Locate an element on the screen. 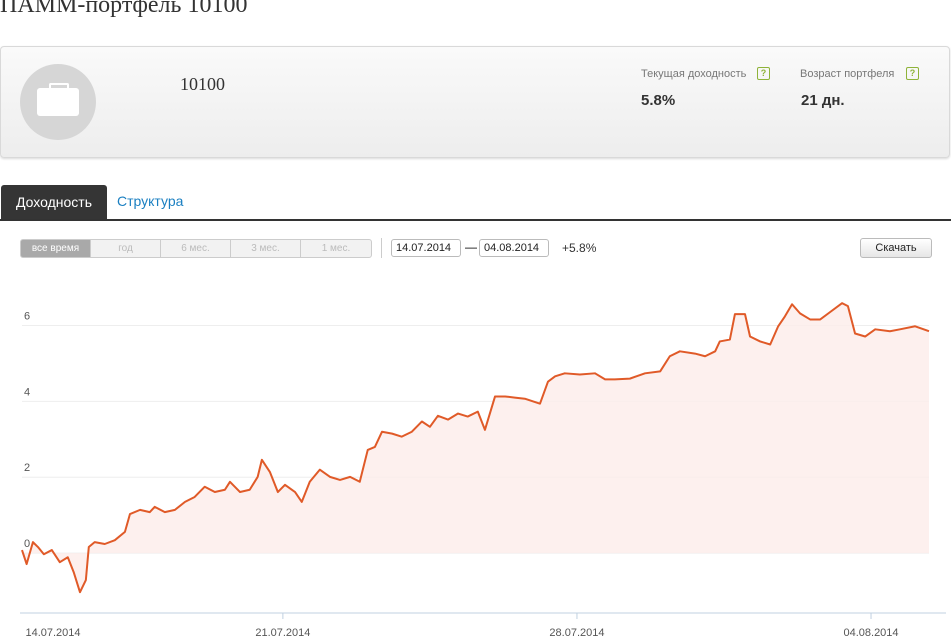 The width and height of the screenshot is (951, 642). date-input: 04.08.2014 is located at coordinates (514, 248).